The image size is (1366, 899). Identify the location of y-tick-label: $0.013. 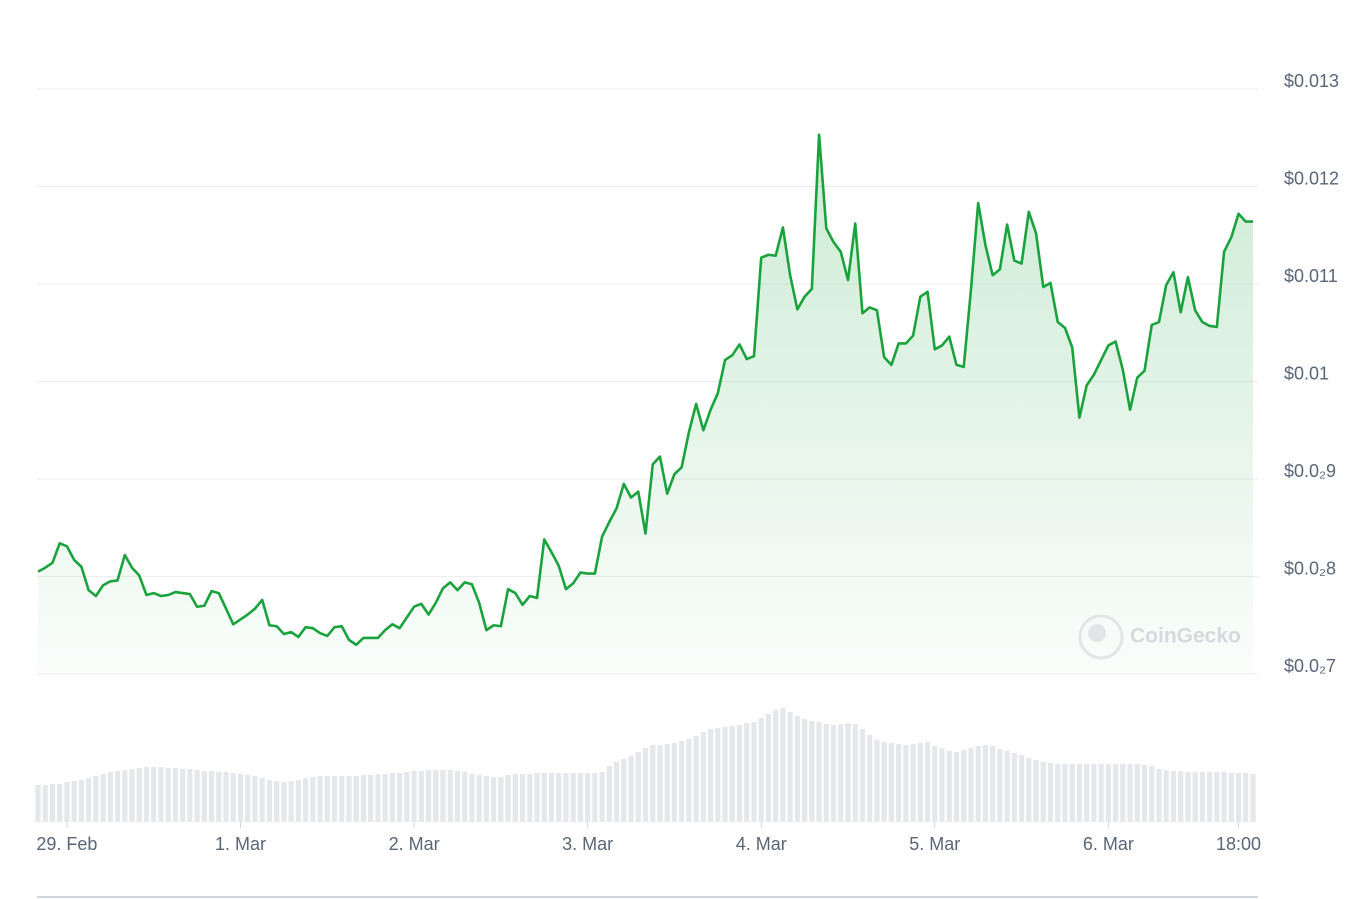
(1311, 81).